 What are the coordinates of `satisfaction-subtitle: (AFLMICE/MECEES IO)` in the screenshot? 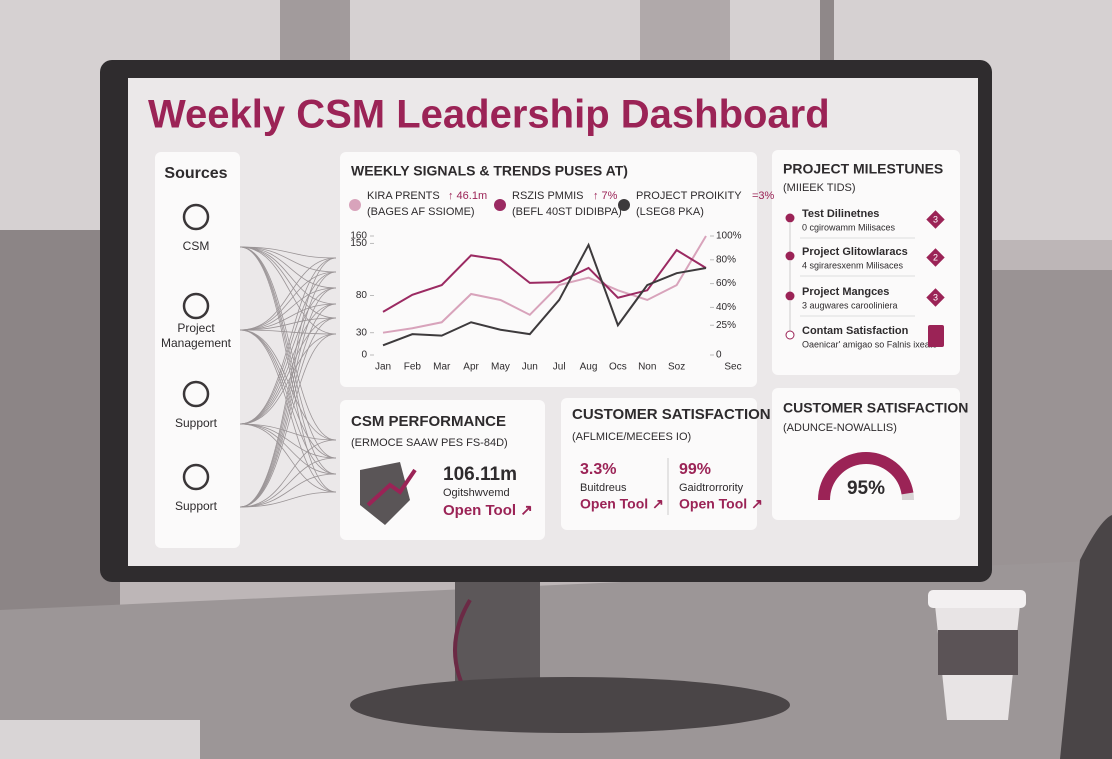 It's located at (631, 437).